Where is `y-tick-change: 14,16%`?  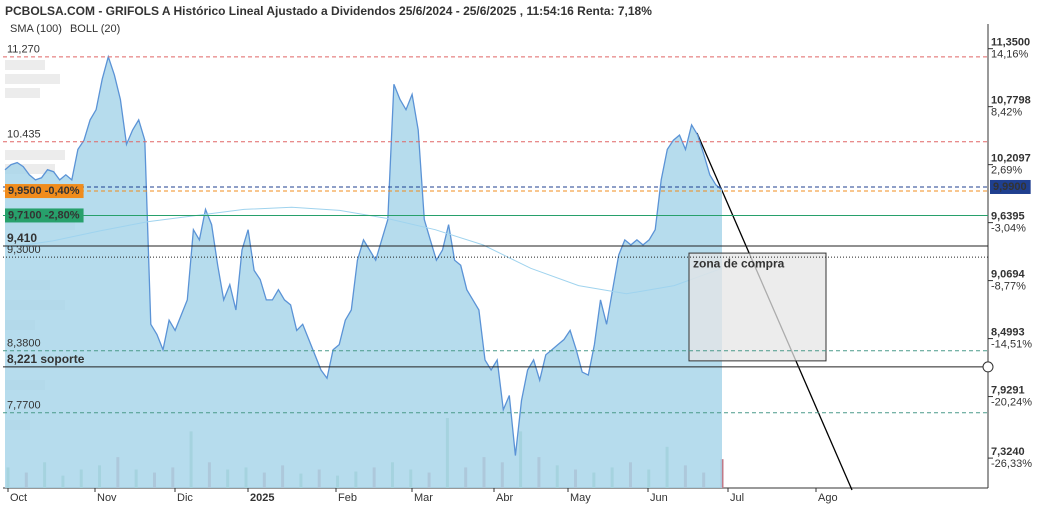 y-tick-change: 14,16% is located at coordinates (1010, 55).